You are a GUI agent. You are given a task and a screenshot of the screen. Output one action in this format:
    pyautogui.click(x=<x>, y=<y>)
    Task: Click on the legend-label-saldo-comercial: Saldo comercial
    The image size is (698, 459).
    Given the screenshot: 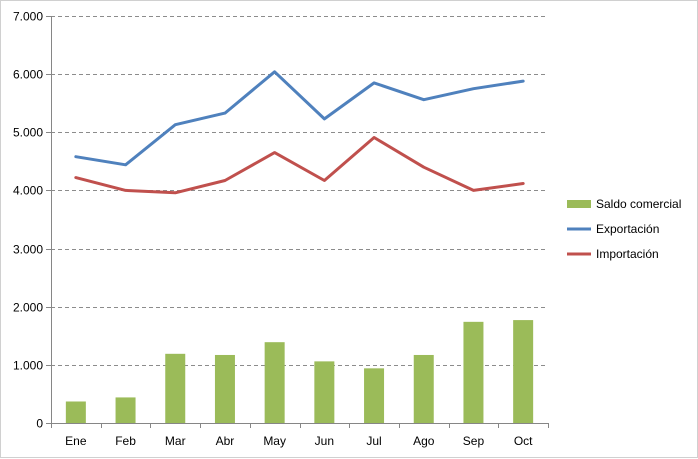 What is the action you would take?
    pyautogui.click(x=638, y=204)
    